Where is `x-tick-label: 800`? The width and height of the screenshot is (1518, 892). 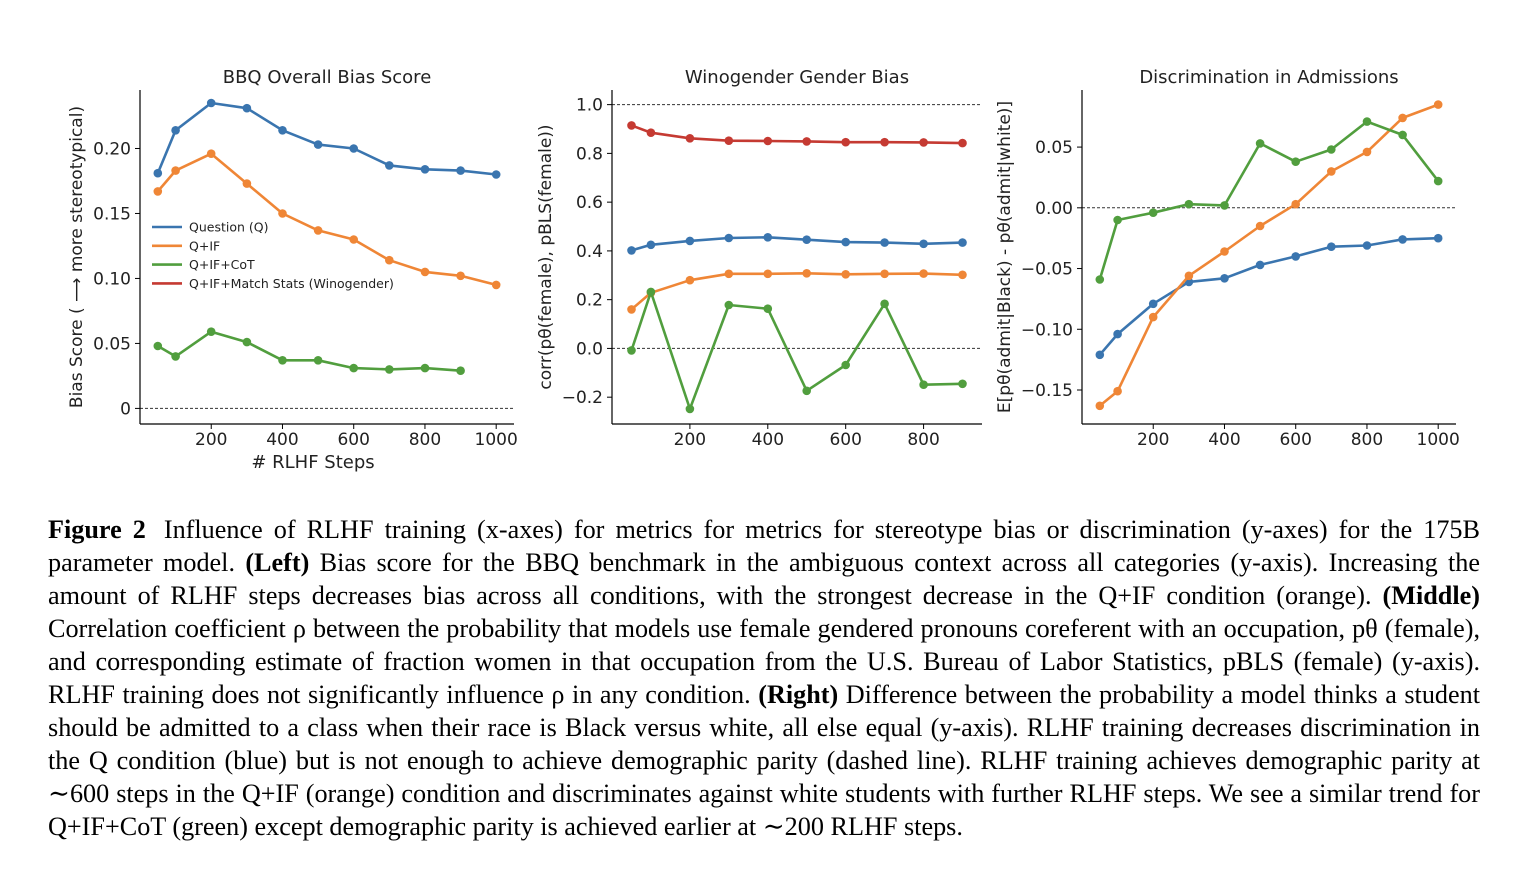 x-tick-label: 800 is located at coordinates (1367, 440).